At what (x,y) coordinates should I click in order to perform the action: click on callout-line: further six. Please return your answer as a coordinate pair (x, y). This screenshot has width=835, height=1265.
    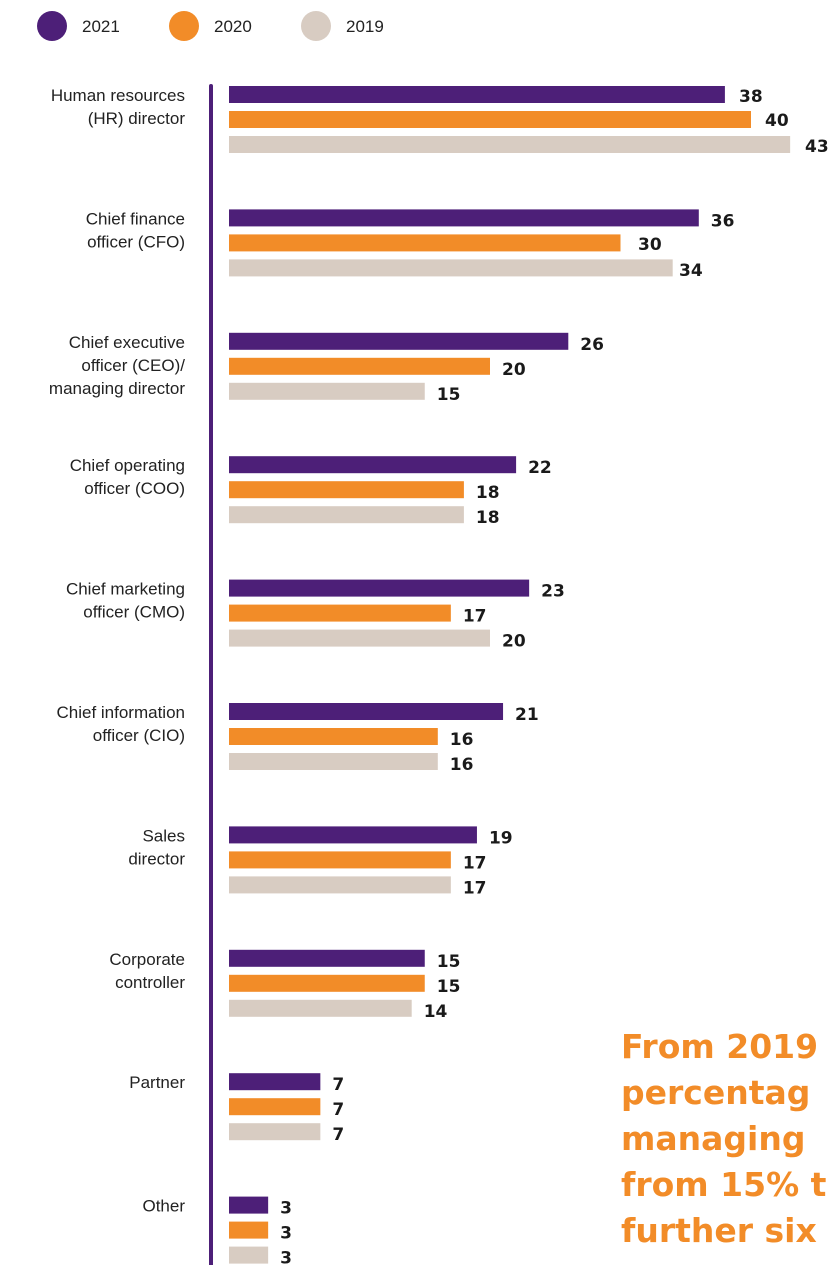
    Looking at the image, I should click on (719, 1230).